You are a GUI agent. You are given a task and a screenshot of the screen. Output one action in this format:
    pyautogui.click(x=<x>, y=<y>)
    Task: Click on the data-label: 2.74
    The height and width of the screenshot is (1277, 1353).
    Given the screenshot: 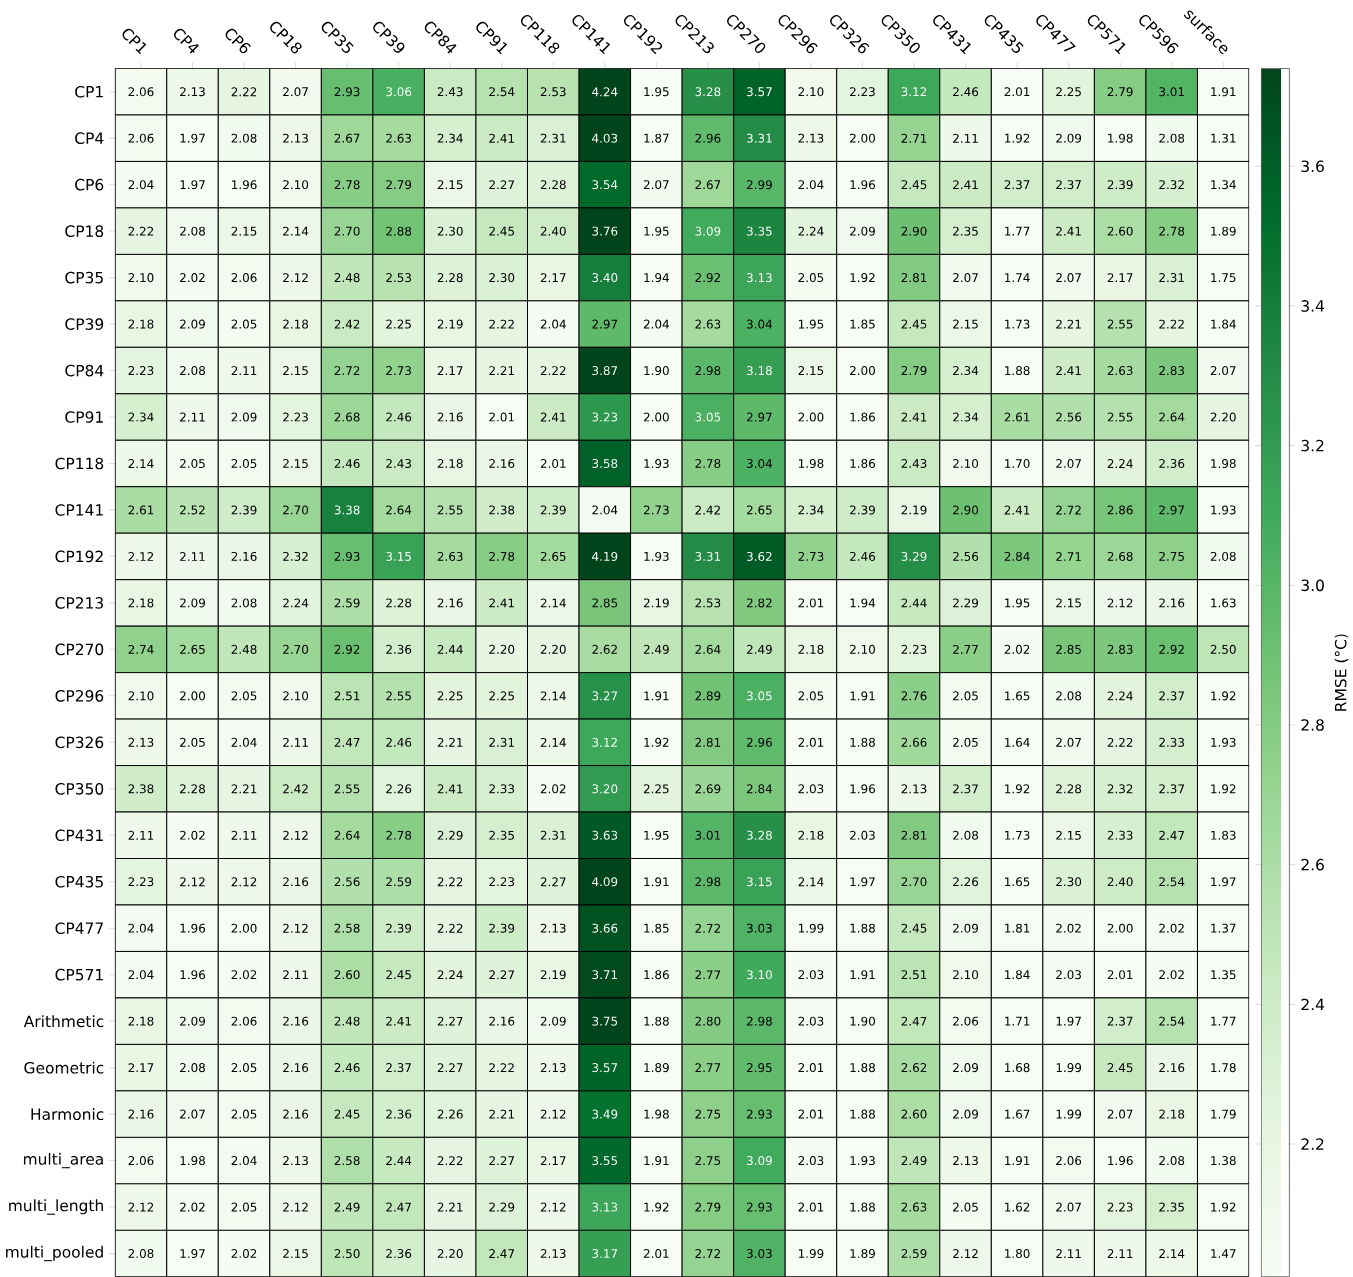 What is the action you would take?
    pyautogui.click(x=141, y=649)
    